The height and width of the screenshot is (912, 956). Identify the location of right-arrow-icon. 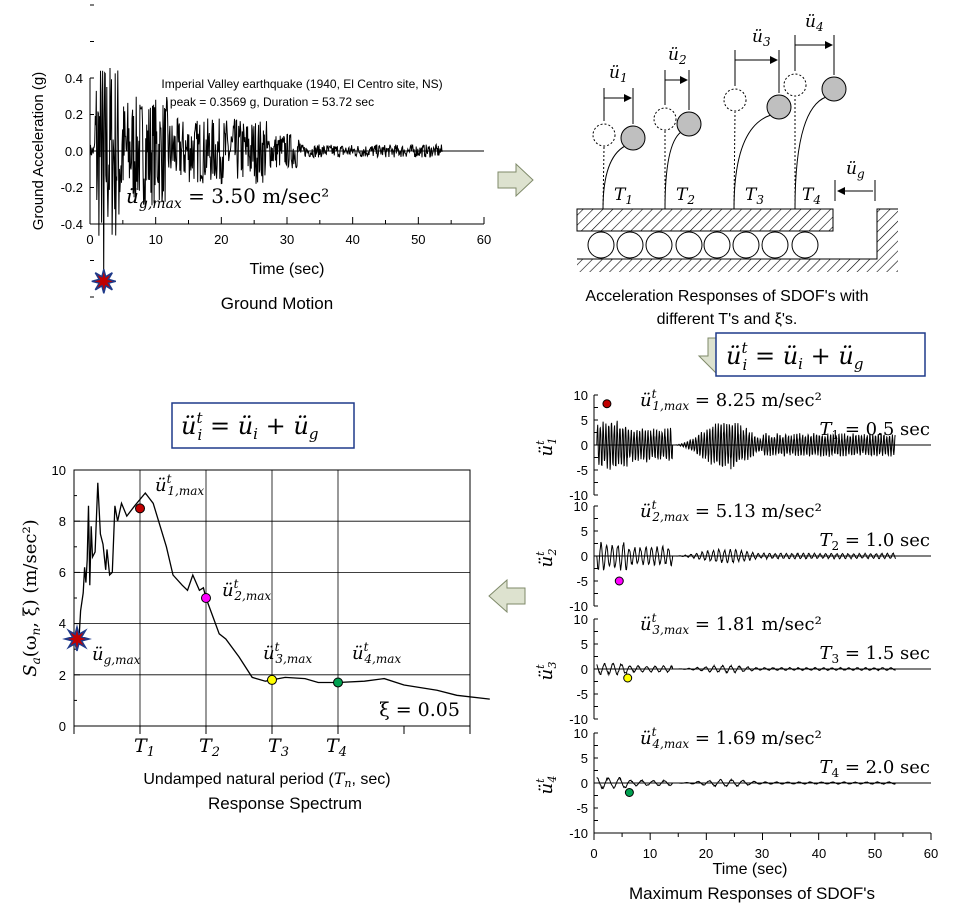
(515, 180).